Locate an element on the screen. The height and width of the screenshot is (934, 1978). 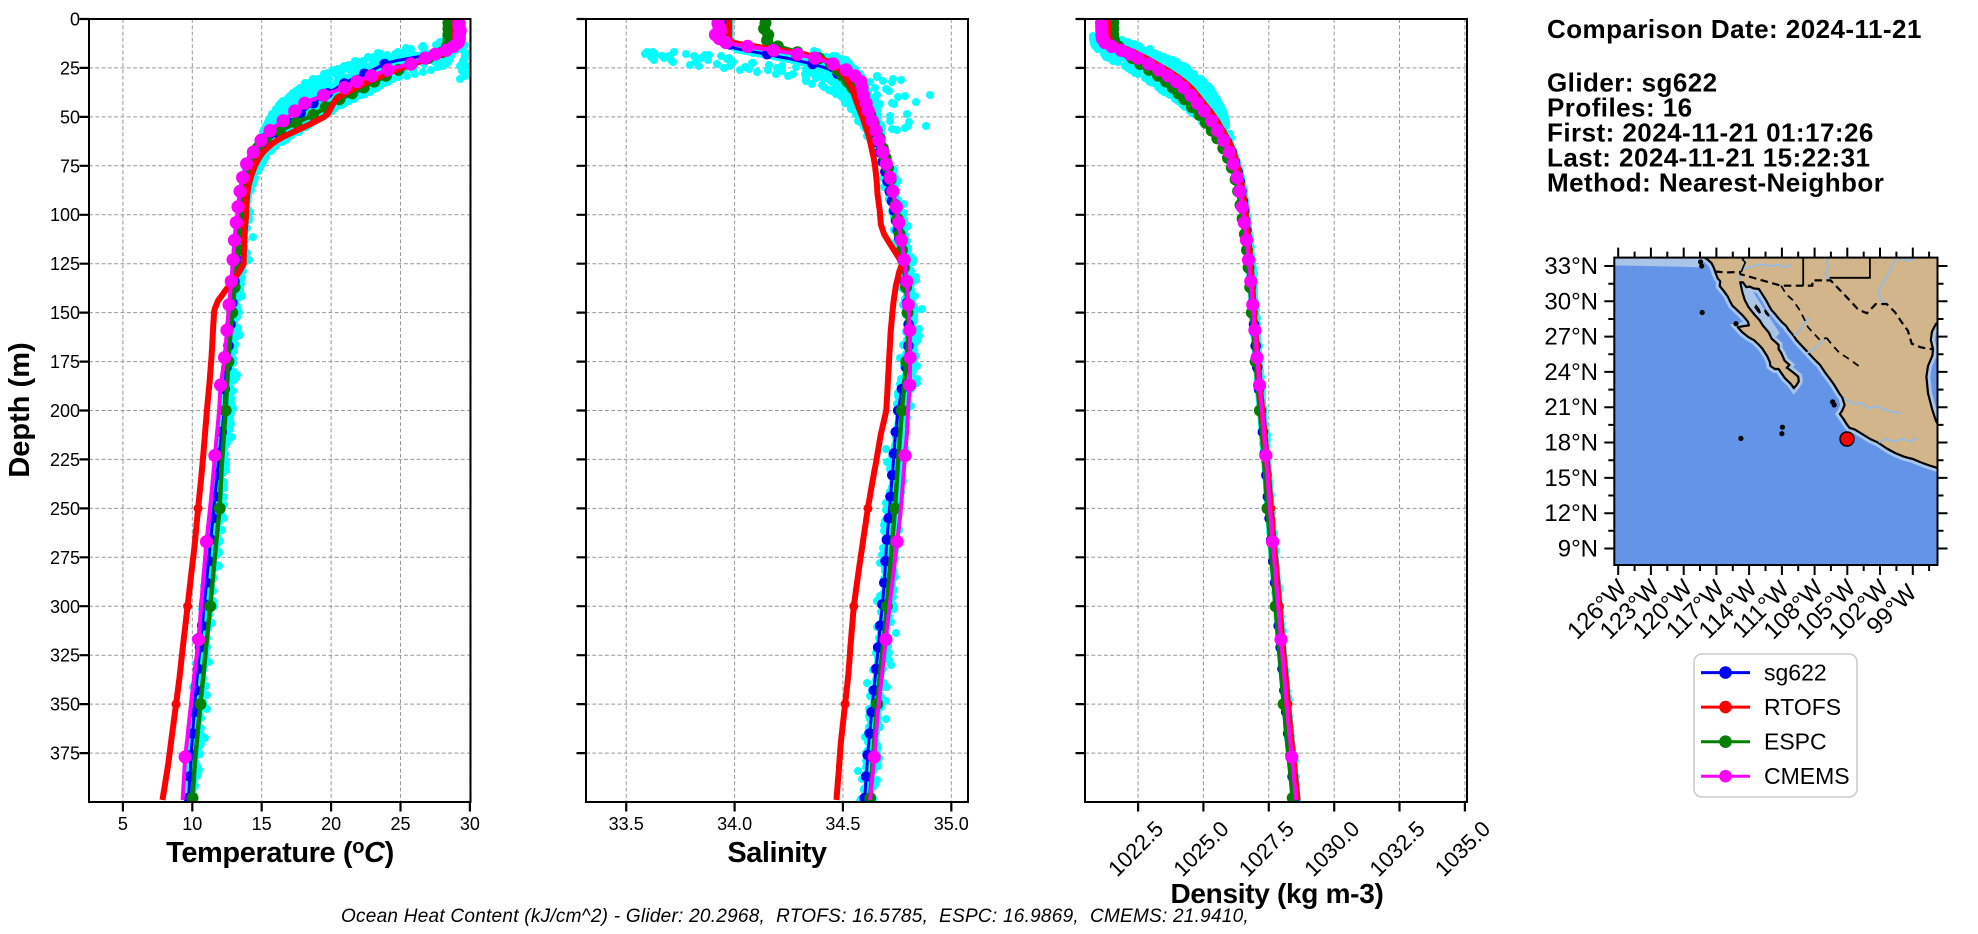
svg-text: 275 is located at coordinates (65, 558).